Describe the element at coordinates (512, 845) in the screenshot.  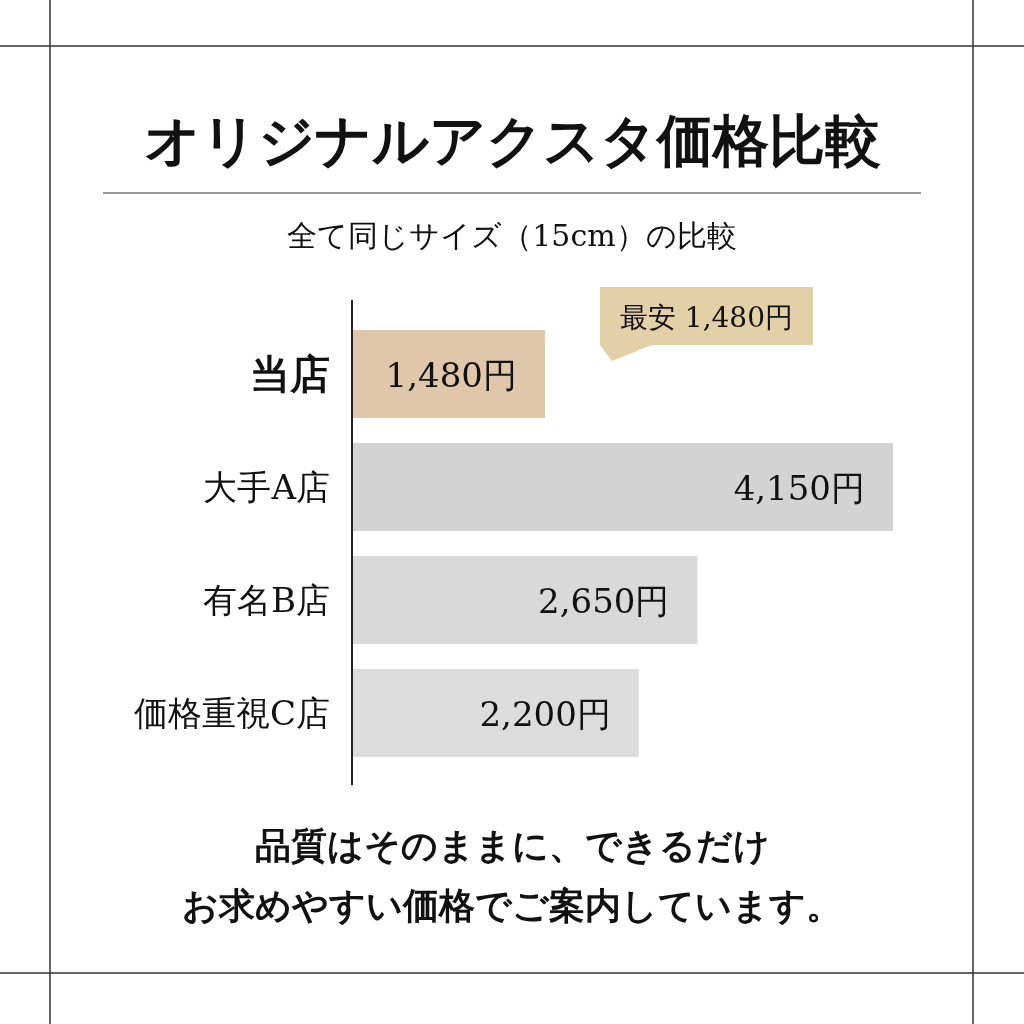
I see `annotation: 品質はそのままに、できるだけ` at that location.